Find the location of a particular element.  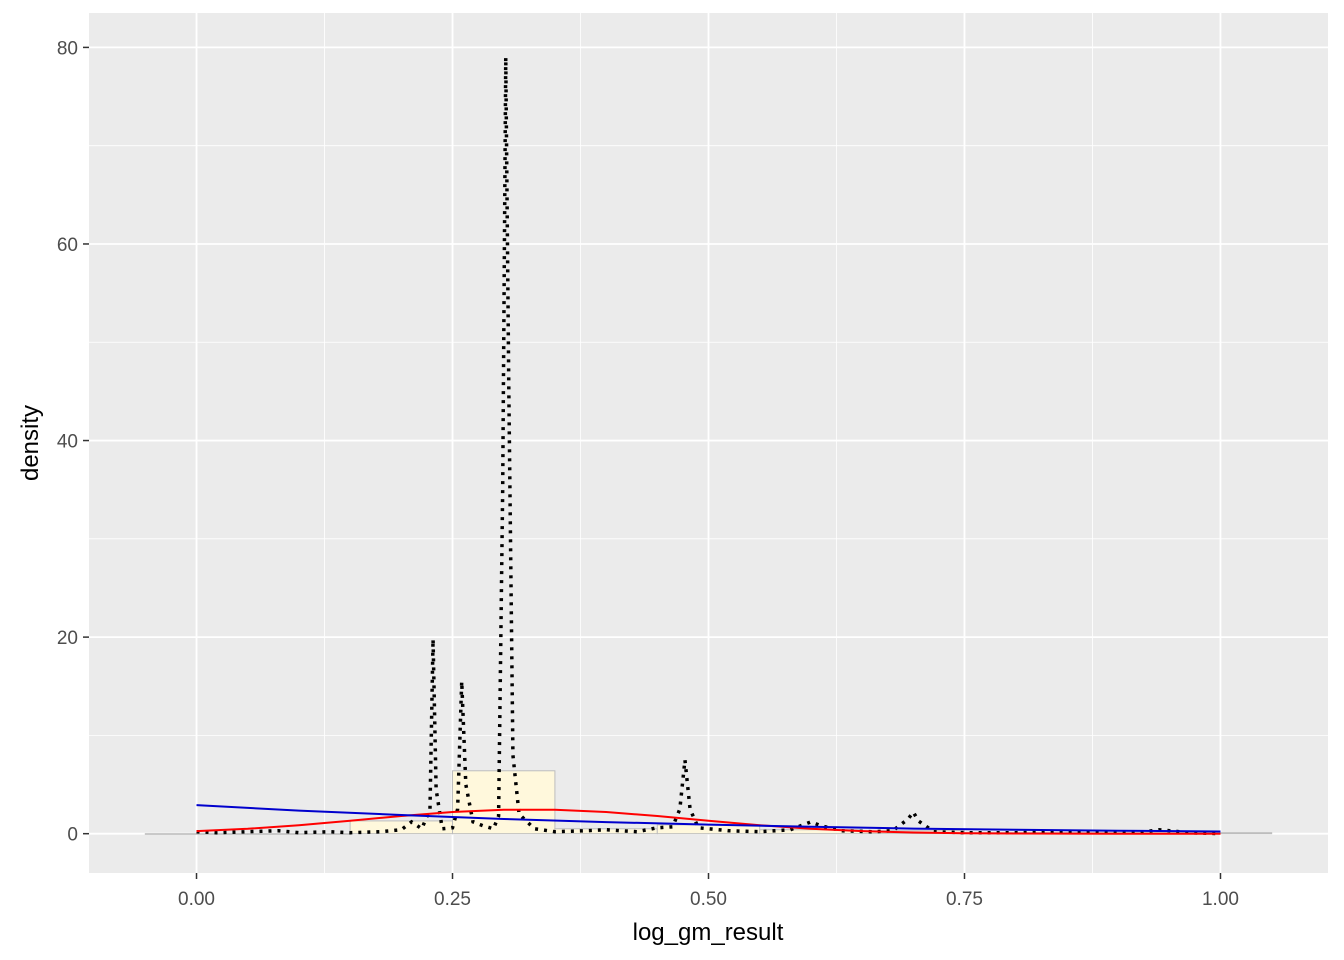

x-tick-label: 0.25 is located at coordinates (452, 899).